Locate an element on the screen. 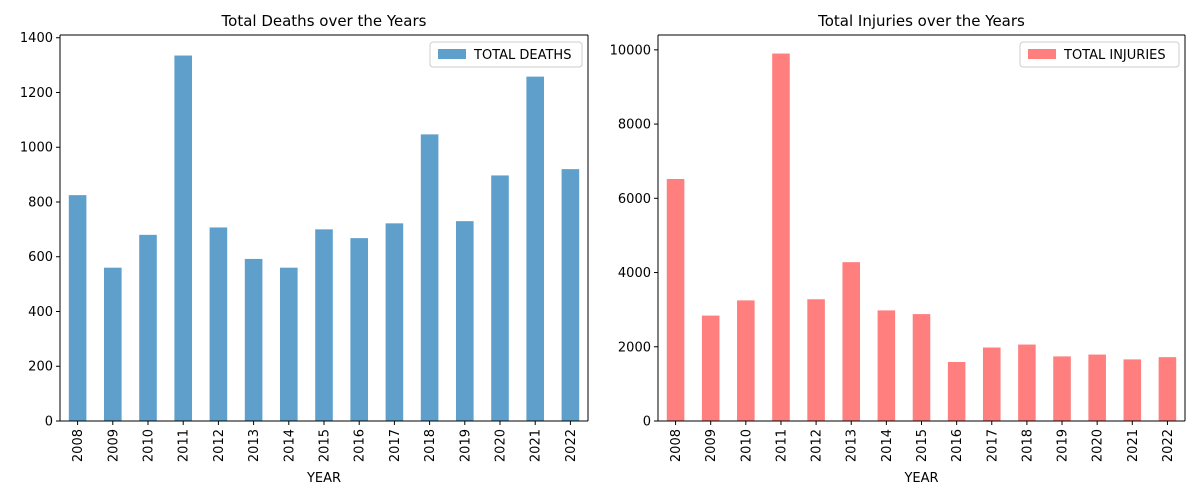  injuries-legend-swatch is located at coordinates (1042, 54).